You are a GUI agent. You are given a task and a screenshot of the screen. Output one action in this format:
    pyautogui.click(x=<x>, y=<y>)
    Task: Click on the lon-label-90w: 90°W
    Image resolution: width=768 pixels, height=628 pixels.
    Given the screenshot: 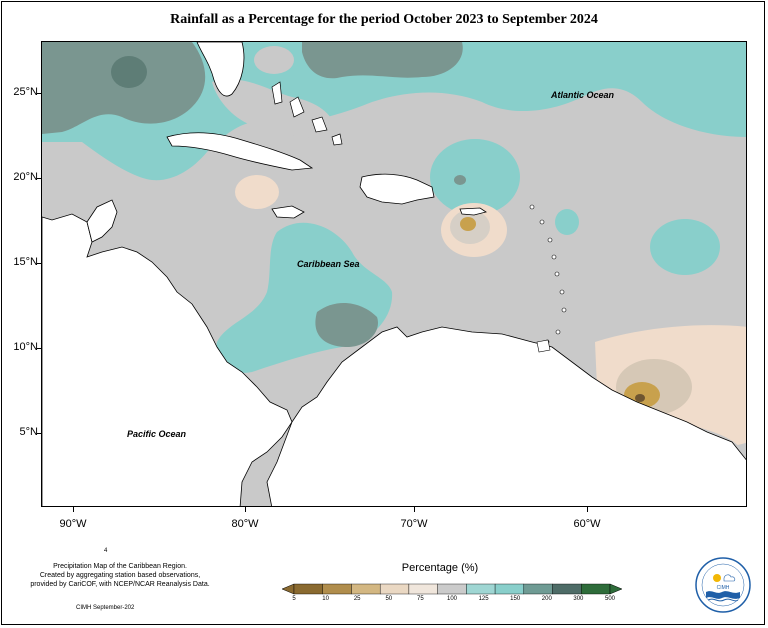 What is the action you would take?
    pyautogui.click(x=73, y=524)
    